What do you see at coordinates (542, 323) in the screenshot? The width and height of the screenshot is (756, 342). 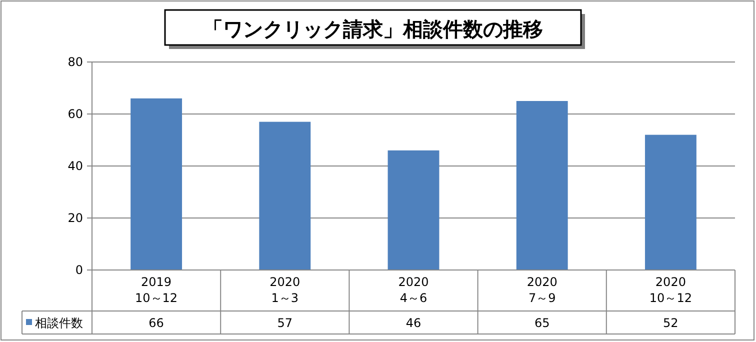 I see `data-label: 65` at bounding box center [542, 323].